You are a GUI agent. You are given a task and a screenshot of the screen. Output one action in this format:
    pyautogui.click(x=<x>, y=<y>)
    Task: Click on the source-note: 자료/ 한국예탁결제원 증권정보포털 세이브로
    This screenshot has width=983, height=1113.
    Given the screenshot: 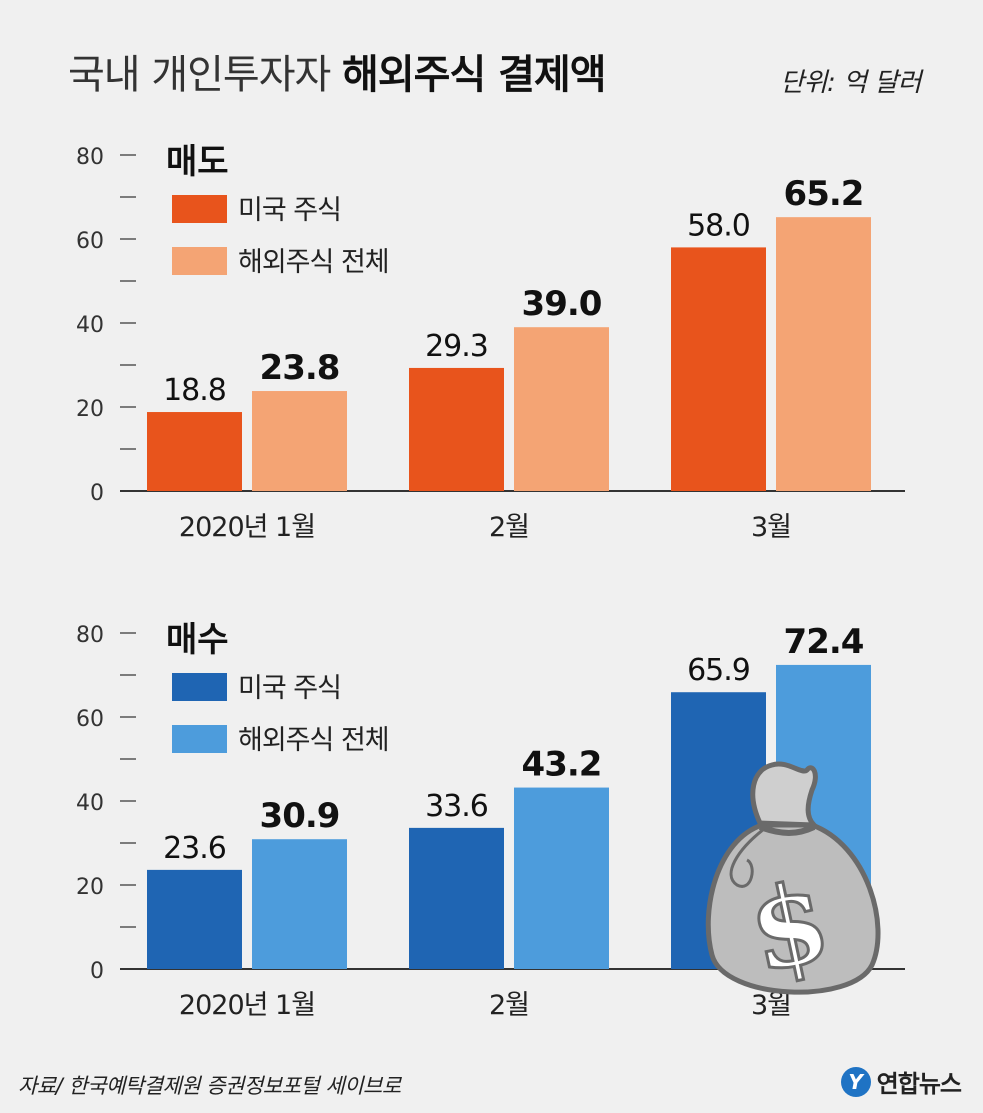 What is the action you would take?
    pyautogui.click(x=209, y=1086)
    